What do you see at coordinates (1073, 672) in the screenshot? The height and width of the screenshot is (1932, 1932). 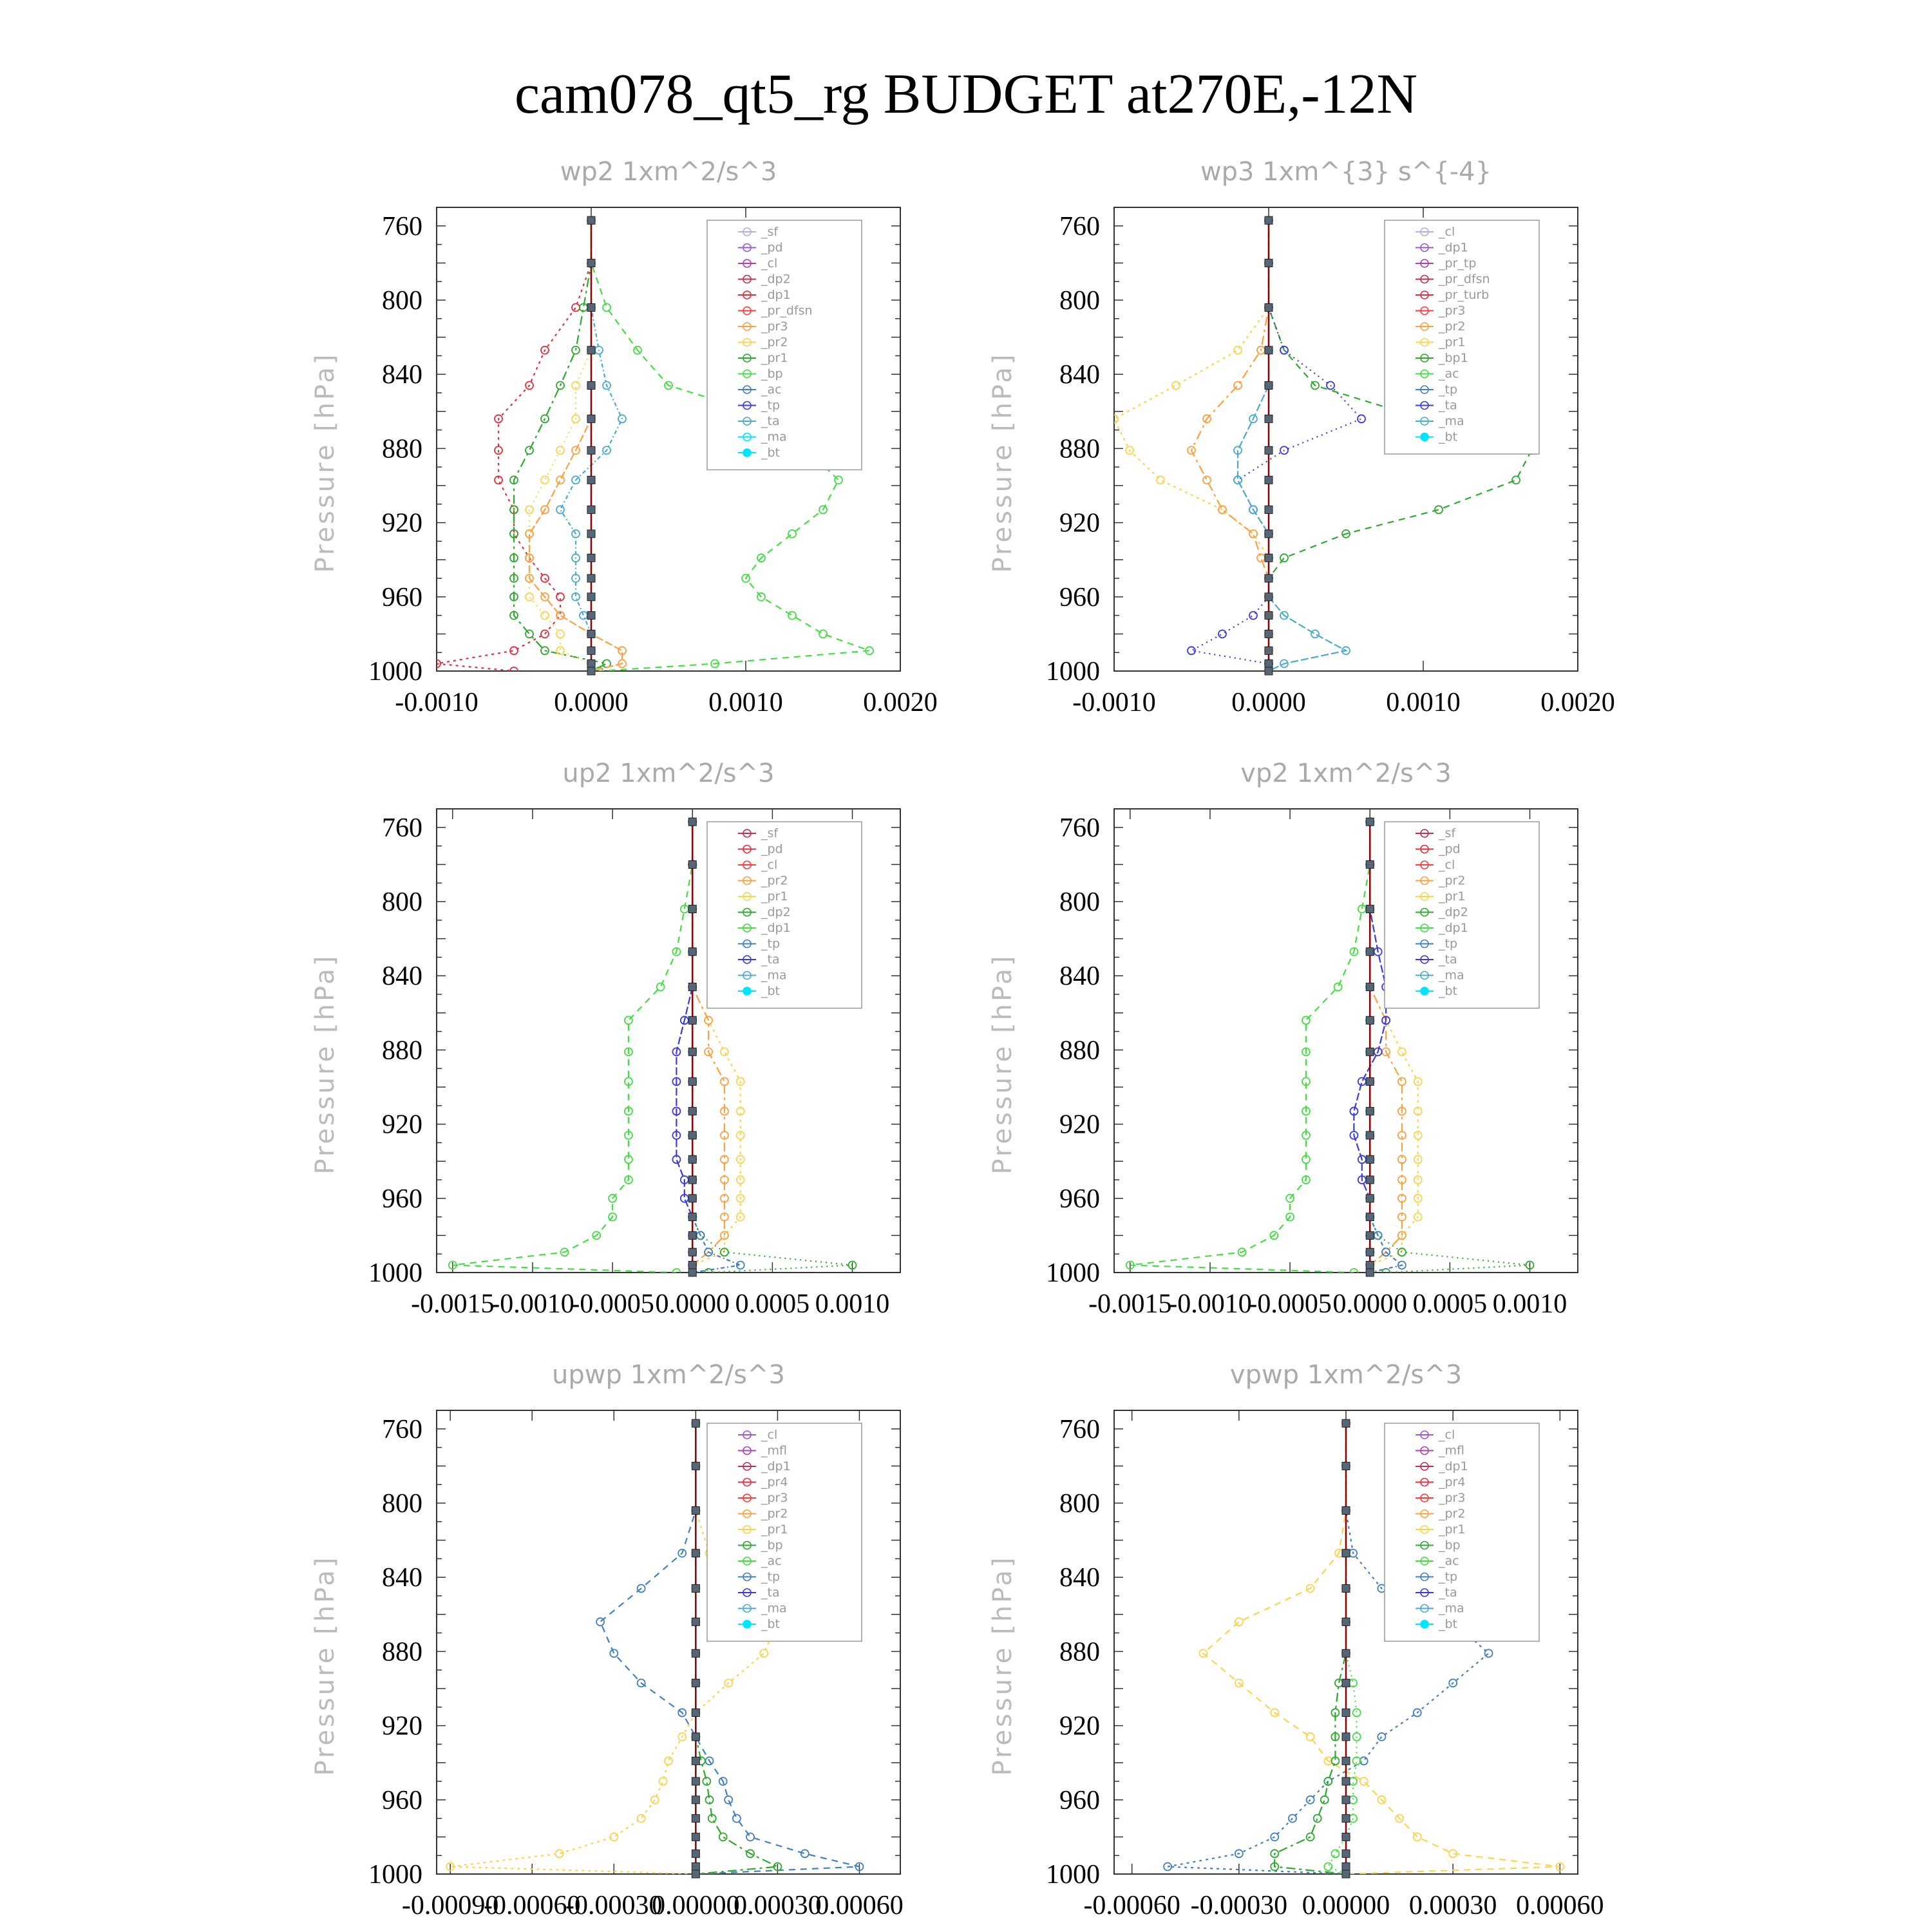 I see `y-tick-label: 1000` at bounding box center [1073, 672].